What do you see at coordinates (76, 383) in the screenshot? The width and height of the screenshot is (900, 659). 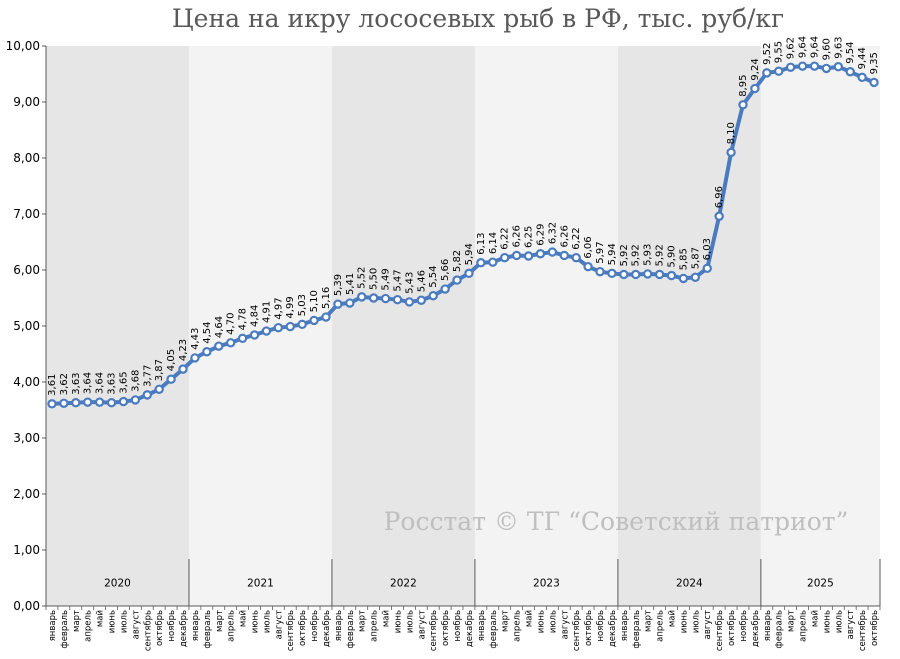 I see `data-label: 3,63` at bounding box center [76, 383].